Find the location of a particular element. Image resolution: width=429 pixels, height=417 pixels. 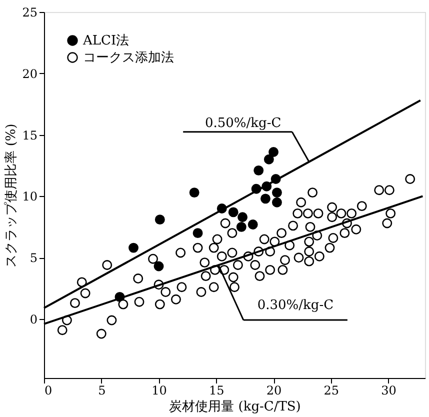

y-tick-label: 10 is located at coordinates (30, 197).